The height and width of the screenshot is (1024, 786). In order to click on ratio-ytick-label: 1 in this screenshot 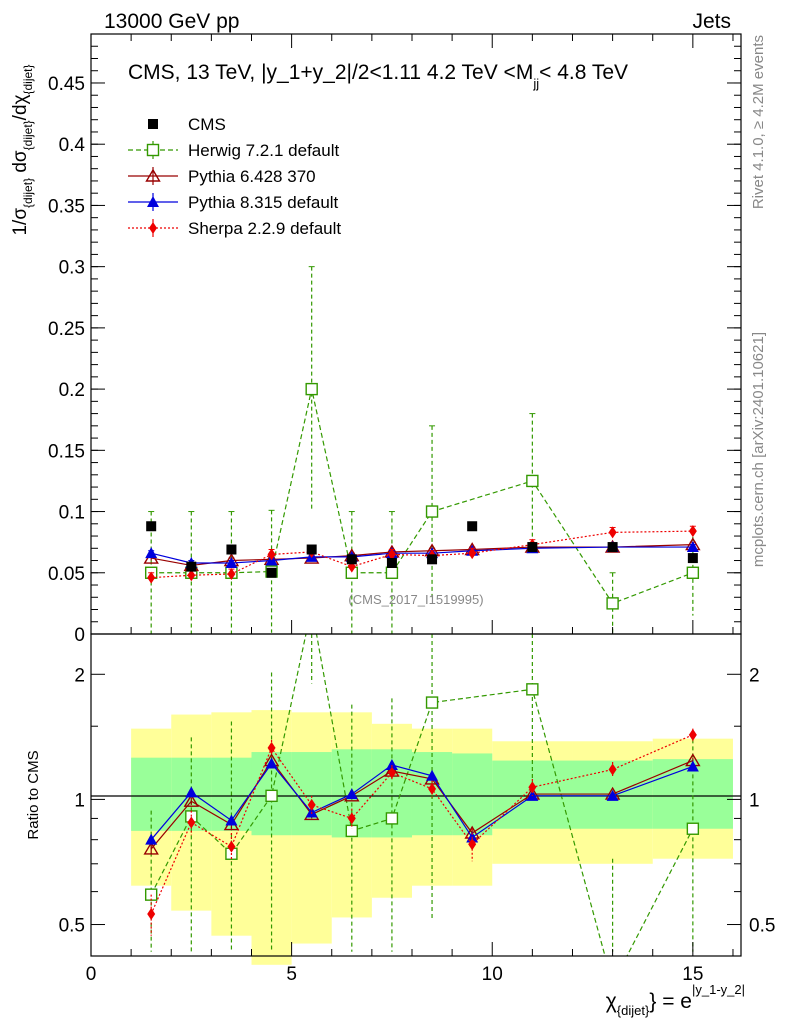, I will do `click(79, 800)`.